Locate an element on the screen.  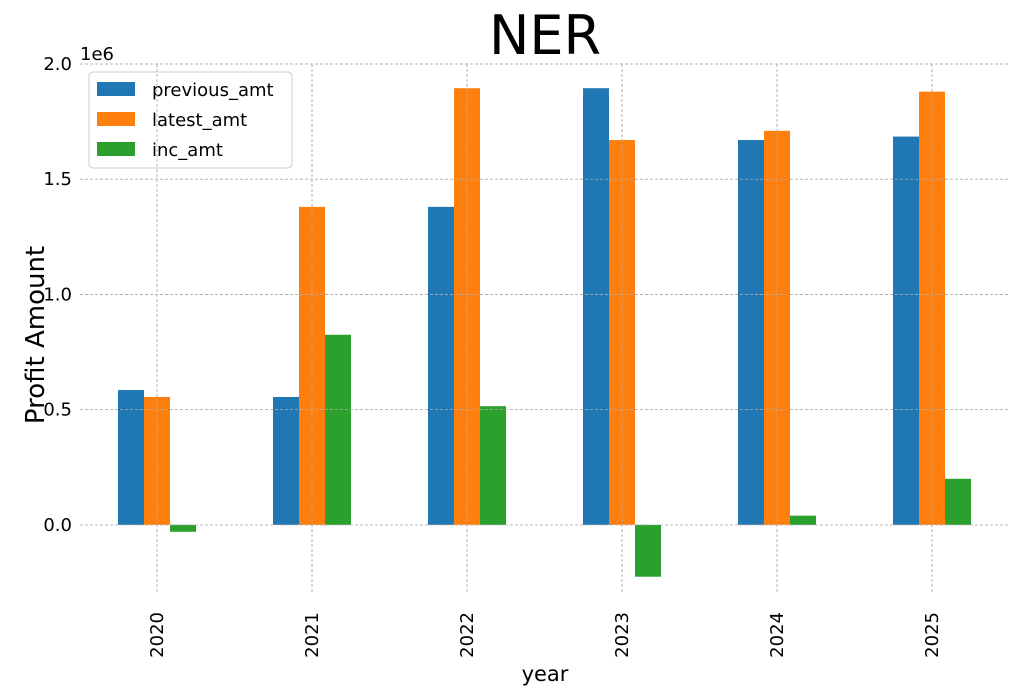
y-axis-label: Profit Amount is located at coordinates (36, 335).